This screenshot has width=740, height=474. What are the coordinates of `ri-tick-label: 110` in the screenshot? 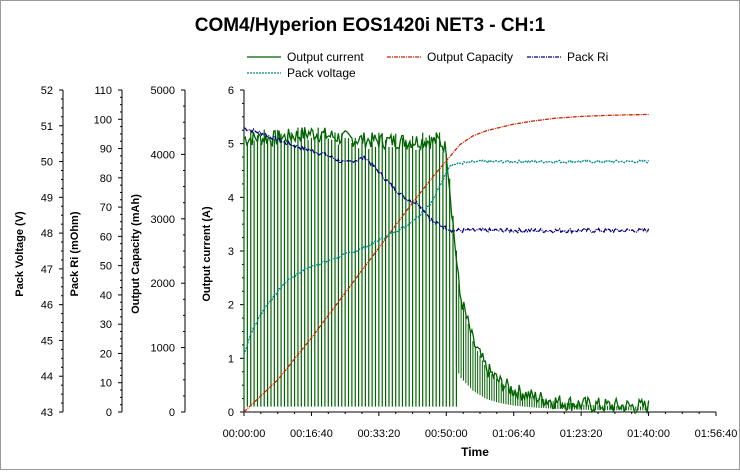 It's located at (103, 91).